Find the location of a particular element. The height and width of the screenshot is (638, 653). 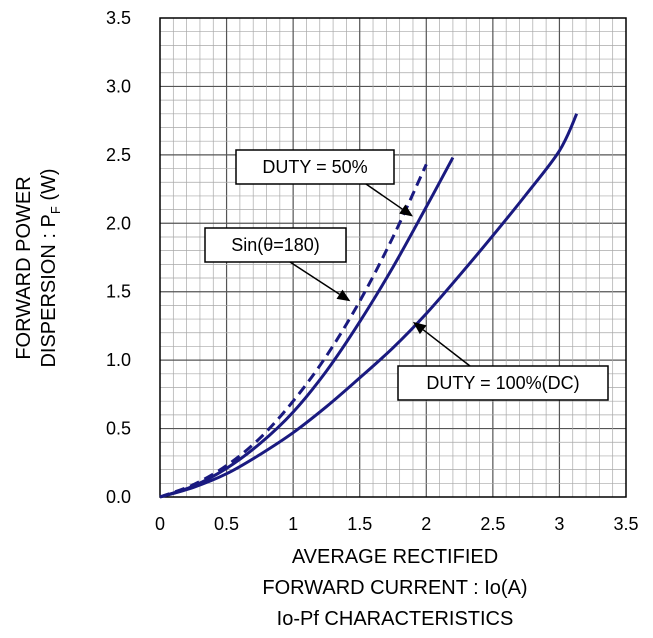

callout-label: DUTY = 100%(DC) is located at coordinates (502, 383).